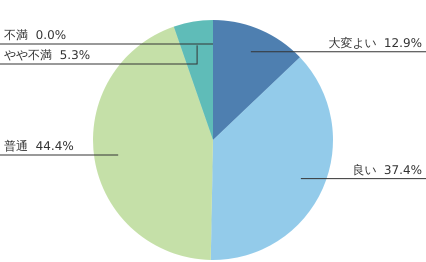  Describe the element at coordinates (35, 35) in the screenshot. I see `category-label: 不満 0.0%` at that location.